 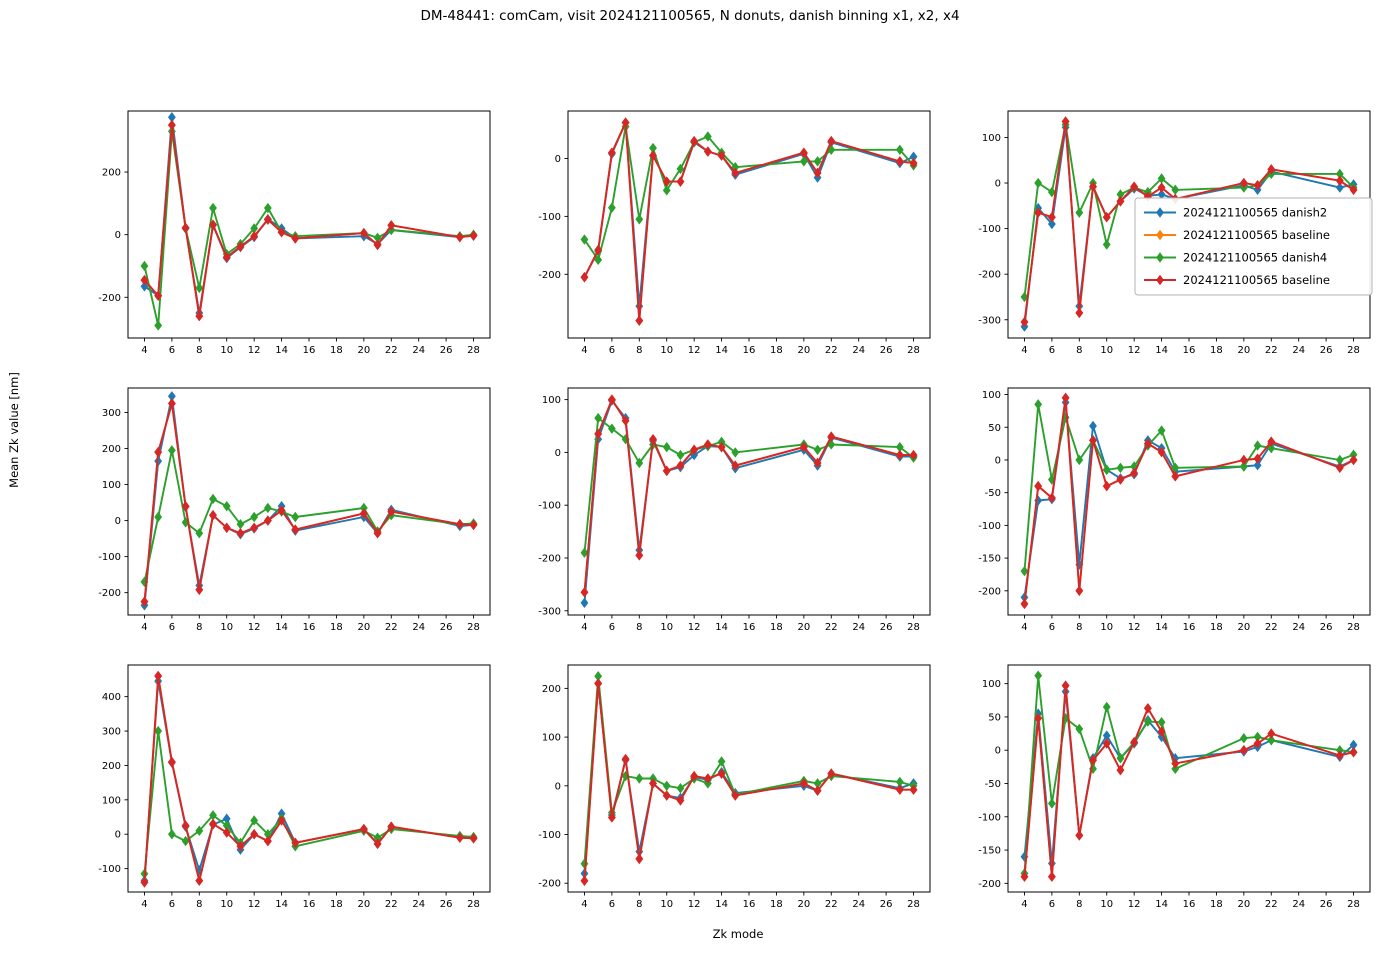 I want to click on x-tick-label: 4, so click(x=1024, y=350).